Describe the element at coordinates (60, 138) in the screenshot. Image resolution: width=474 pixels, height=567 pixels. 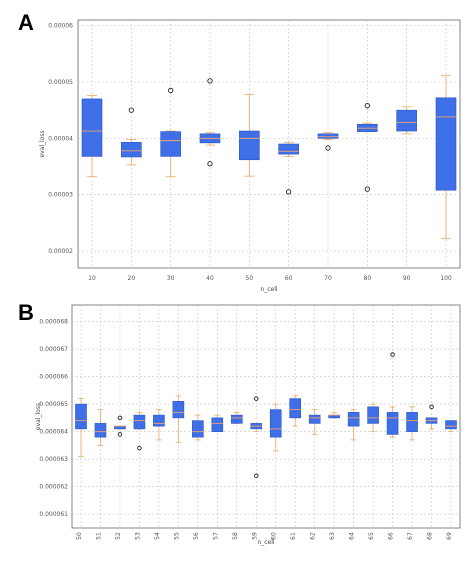
I see `y-tick-label: 0.00004` at that location.